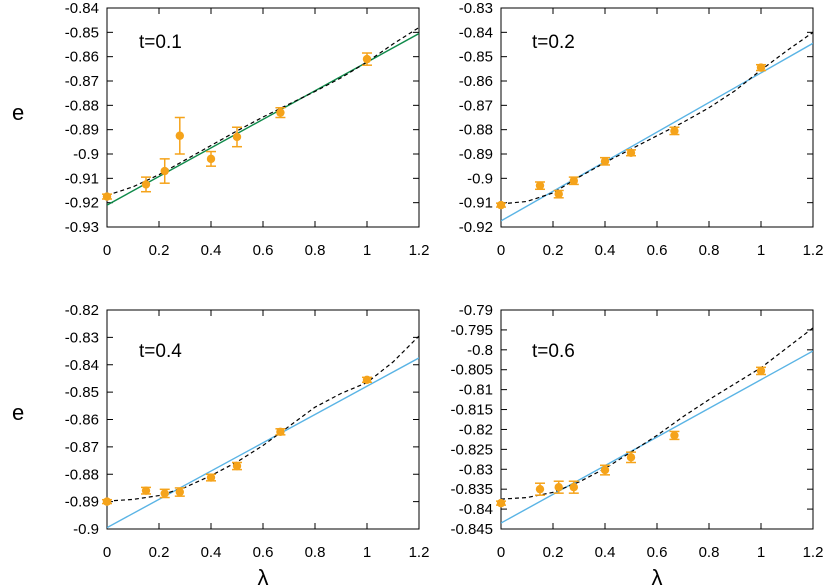 Image resolution: width=830 pixels, height=588 pixels. Describe the element at coordinates (471, 449) in the screenshot. I see `y-tick-label: -0.825` at that location.